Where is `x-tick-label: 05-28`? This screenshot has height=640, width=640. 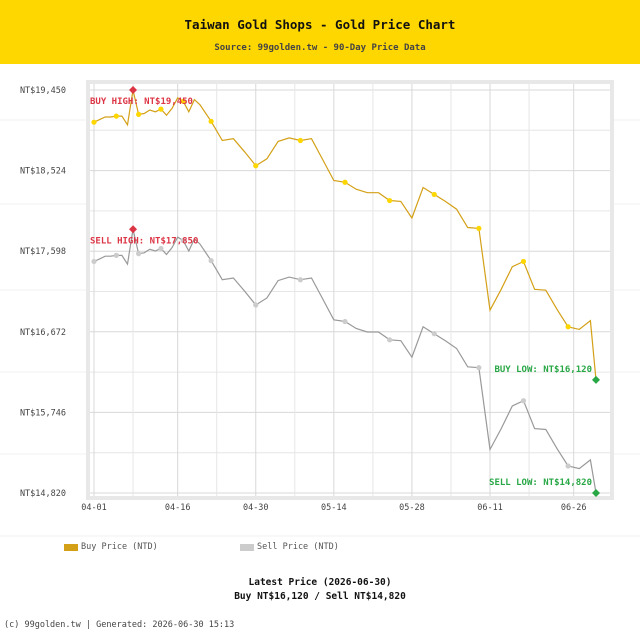 x-tick-label: 05-28 is located at coordinates (412, 508).